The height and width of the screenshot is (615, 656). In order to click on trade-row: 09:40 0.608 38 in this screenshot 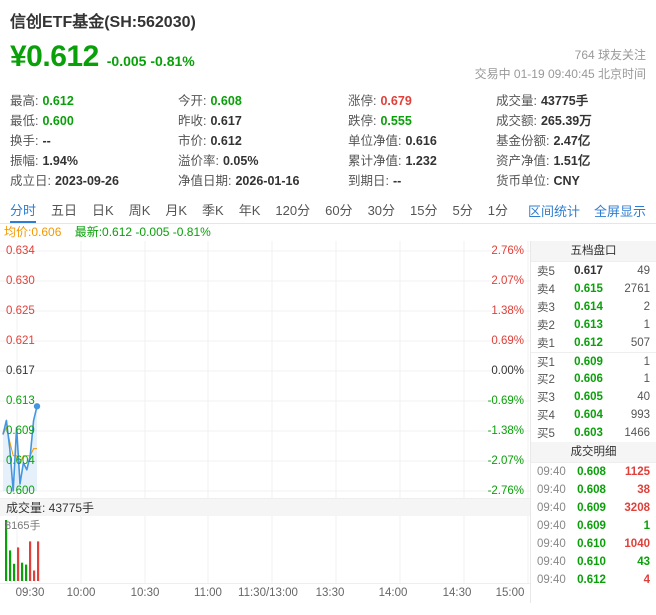, I will do `click(593, 490)`.